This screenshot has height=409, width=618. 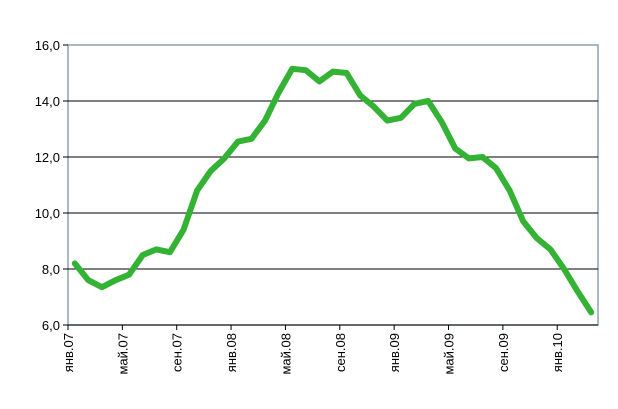 I want to click on y-tick-label: 10,0, so click(x=47, y=213).